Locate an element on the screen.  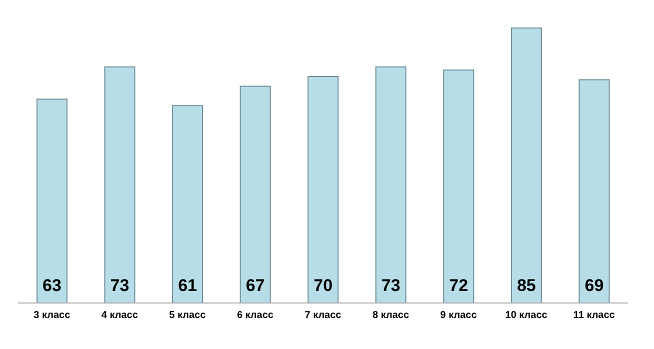
data-label: 69 is located at coordinates (594, 285).